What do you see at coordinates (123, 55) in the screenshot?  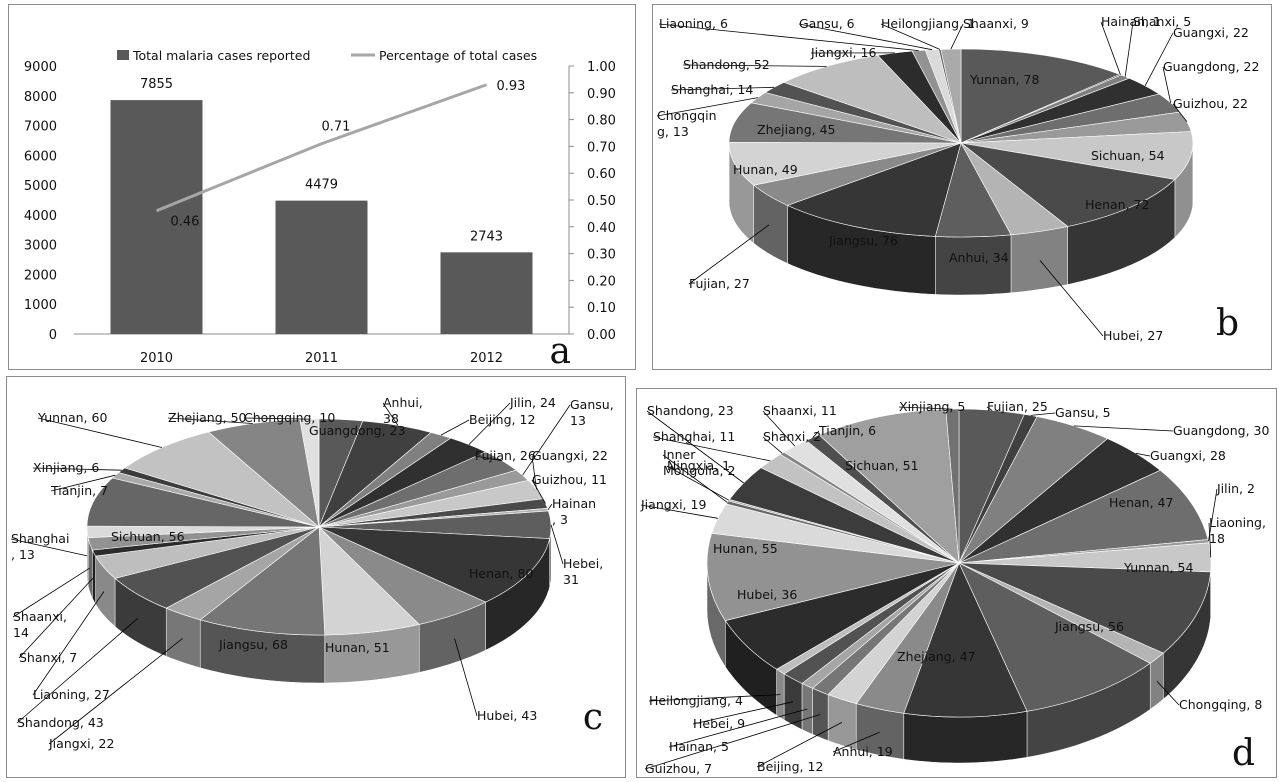 I see `legend-swatch-bar` at bounding box center [123, 55].